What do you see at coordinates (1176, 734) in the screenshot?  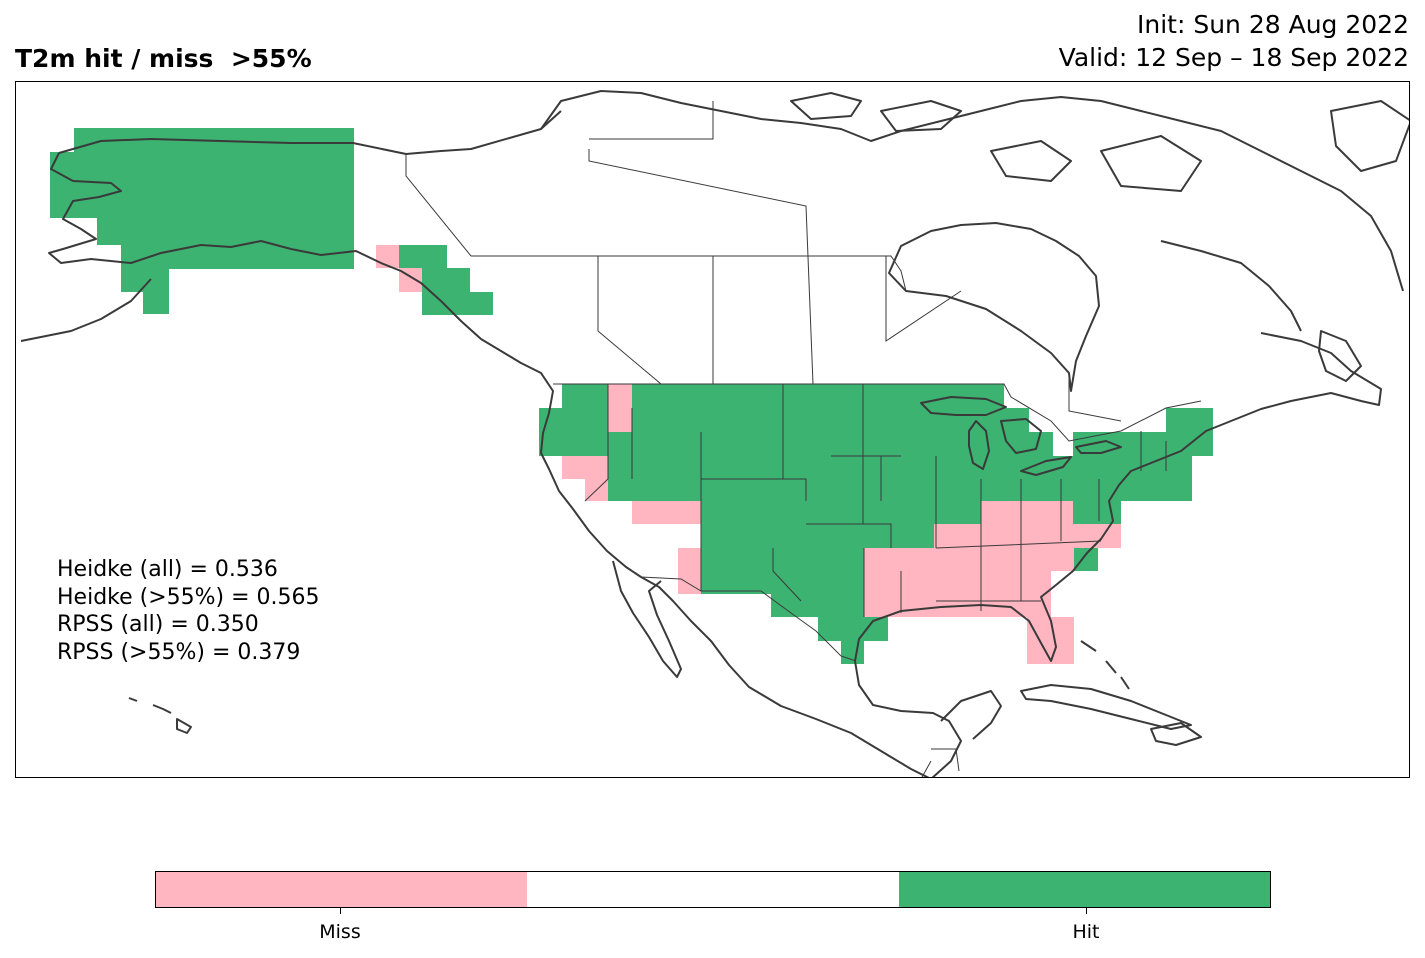 I see `hispaniola-coastline` at bounding box center [1176, 734].